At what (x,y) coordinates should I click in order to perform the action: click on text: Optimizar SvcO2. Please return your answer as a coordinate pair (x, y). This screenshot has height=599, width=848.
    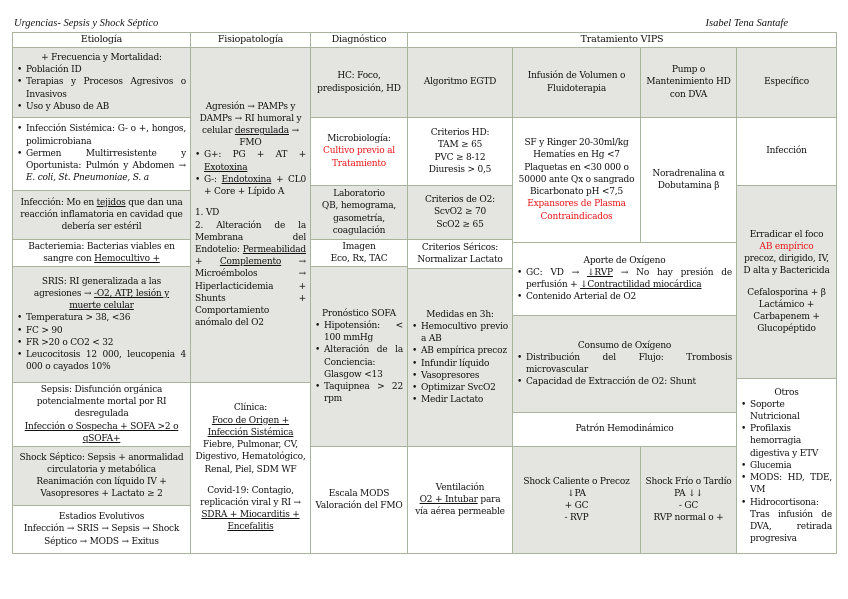
    Looking at the image, I should click on (458, 387).